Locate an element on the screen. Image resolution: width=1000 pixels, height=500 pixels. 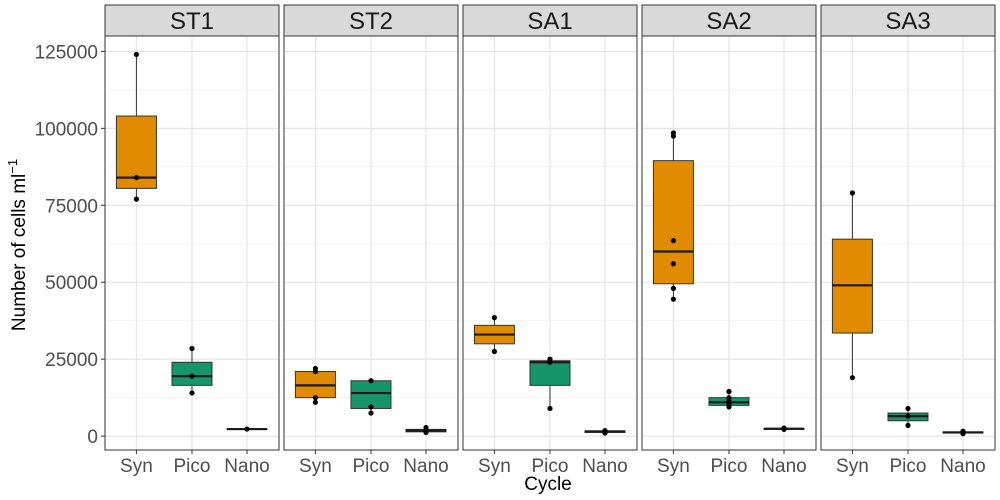
y-tick-label: 50000 is located at coordinates (71, 283).